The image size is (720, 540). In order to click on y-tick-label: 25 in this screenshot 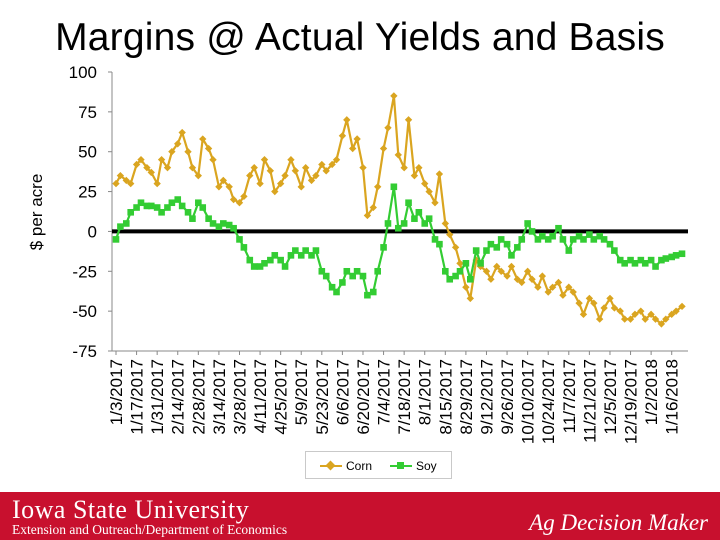, I will do `click(87, 192)`.